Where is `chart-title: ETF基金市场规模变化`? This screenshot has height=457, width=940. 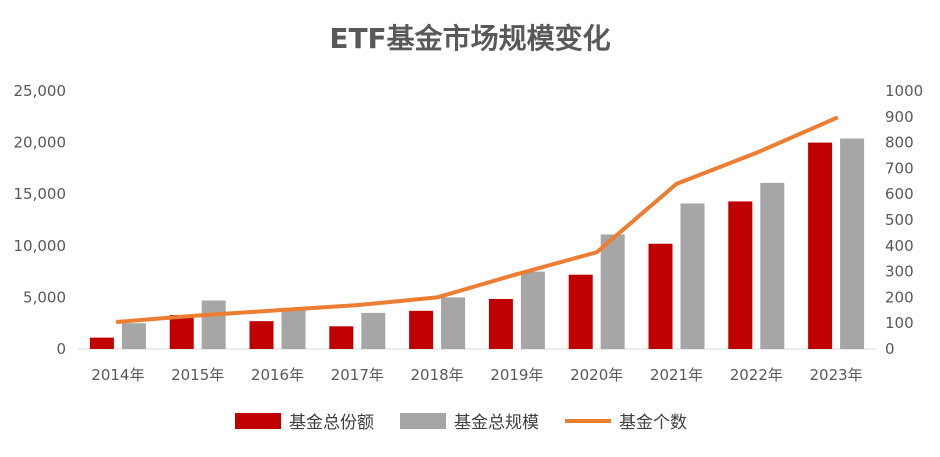 chart-title: ETF基金市场规模变化 is located at coordinates (469, 38).